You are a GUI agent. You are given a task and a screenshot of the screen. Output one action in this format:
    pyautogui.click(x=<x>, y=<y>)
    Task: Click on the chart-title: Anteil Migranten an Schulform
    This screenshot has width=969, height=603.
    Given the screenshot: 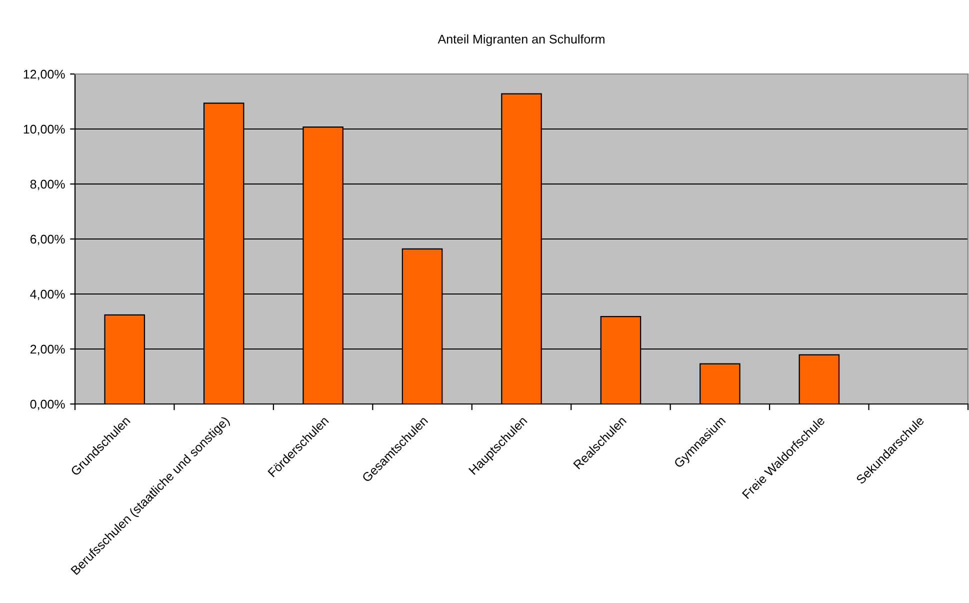 What is the action you would take?
    pyautogui.click(x=521, y=40)
    